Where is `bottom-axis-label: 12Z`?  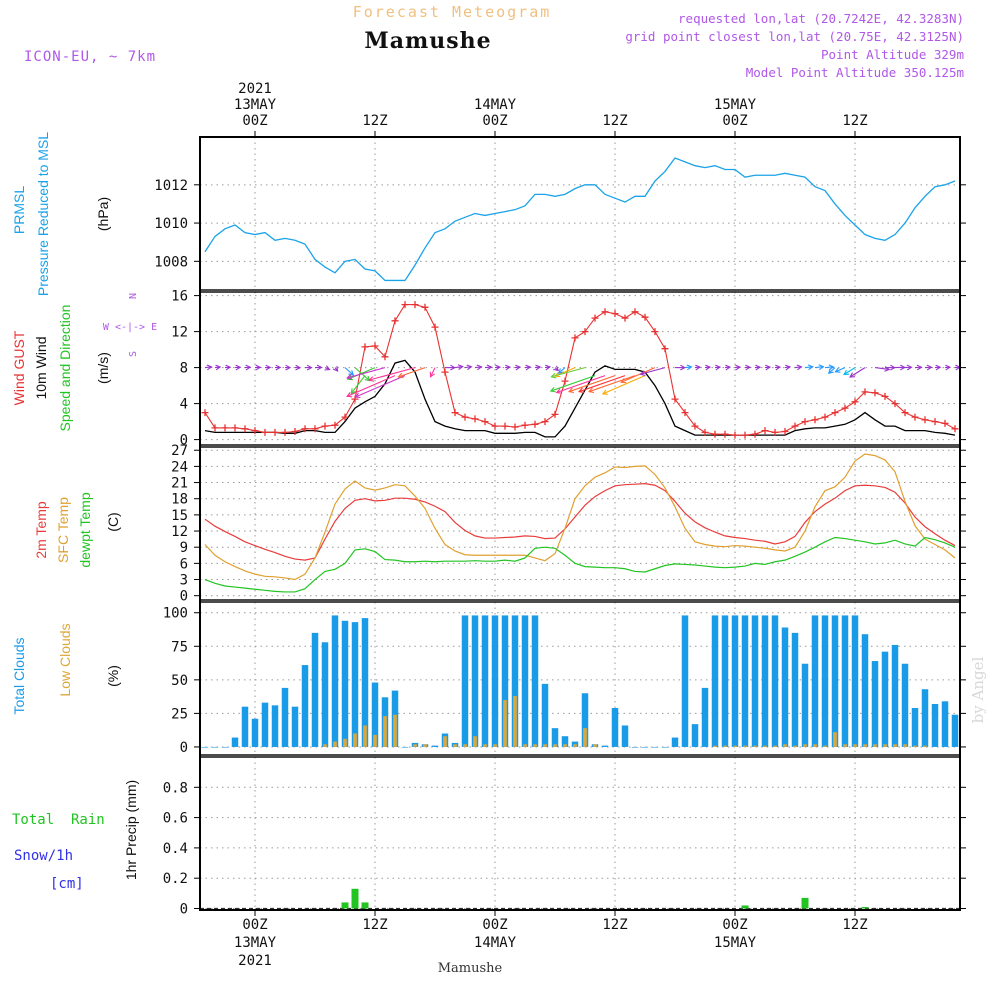
bottom-axis-label: 12Z is located at coordinates (374, 925).